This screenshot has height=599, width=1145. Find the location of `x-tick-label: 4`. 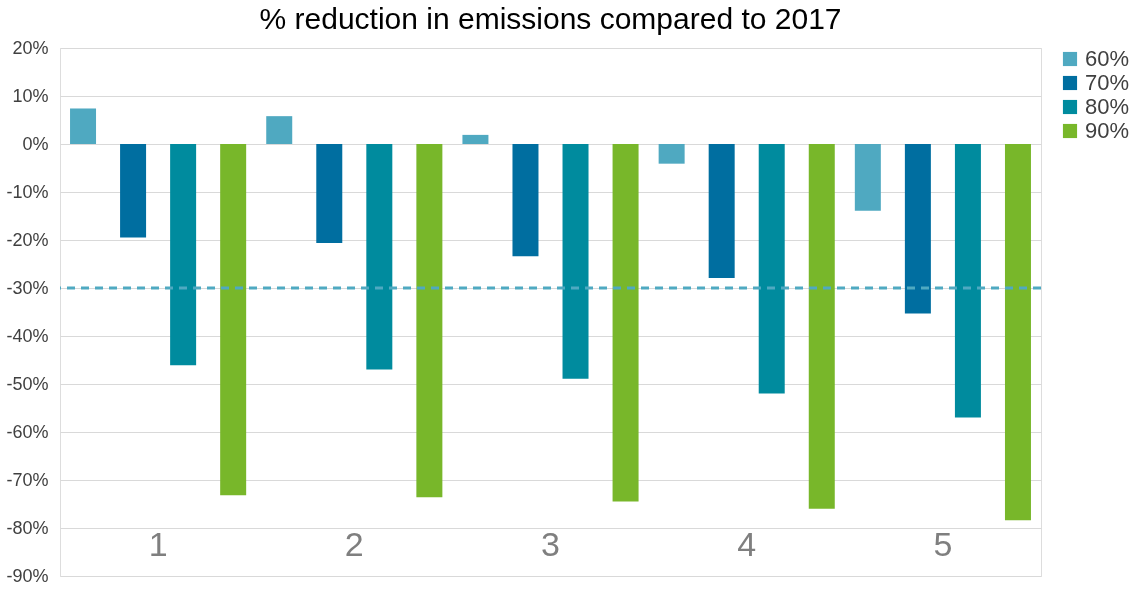

x-tick-label: 4 is located at coordinates (747, 543).